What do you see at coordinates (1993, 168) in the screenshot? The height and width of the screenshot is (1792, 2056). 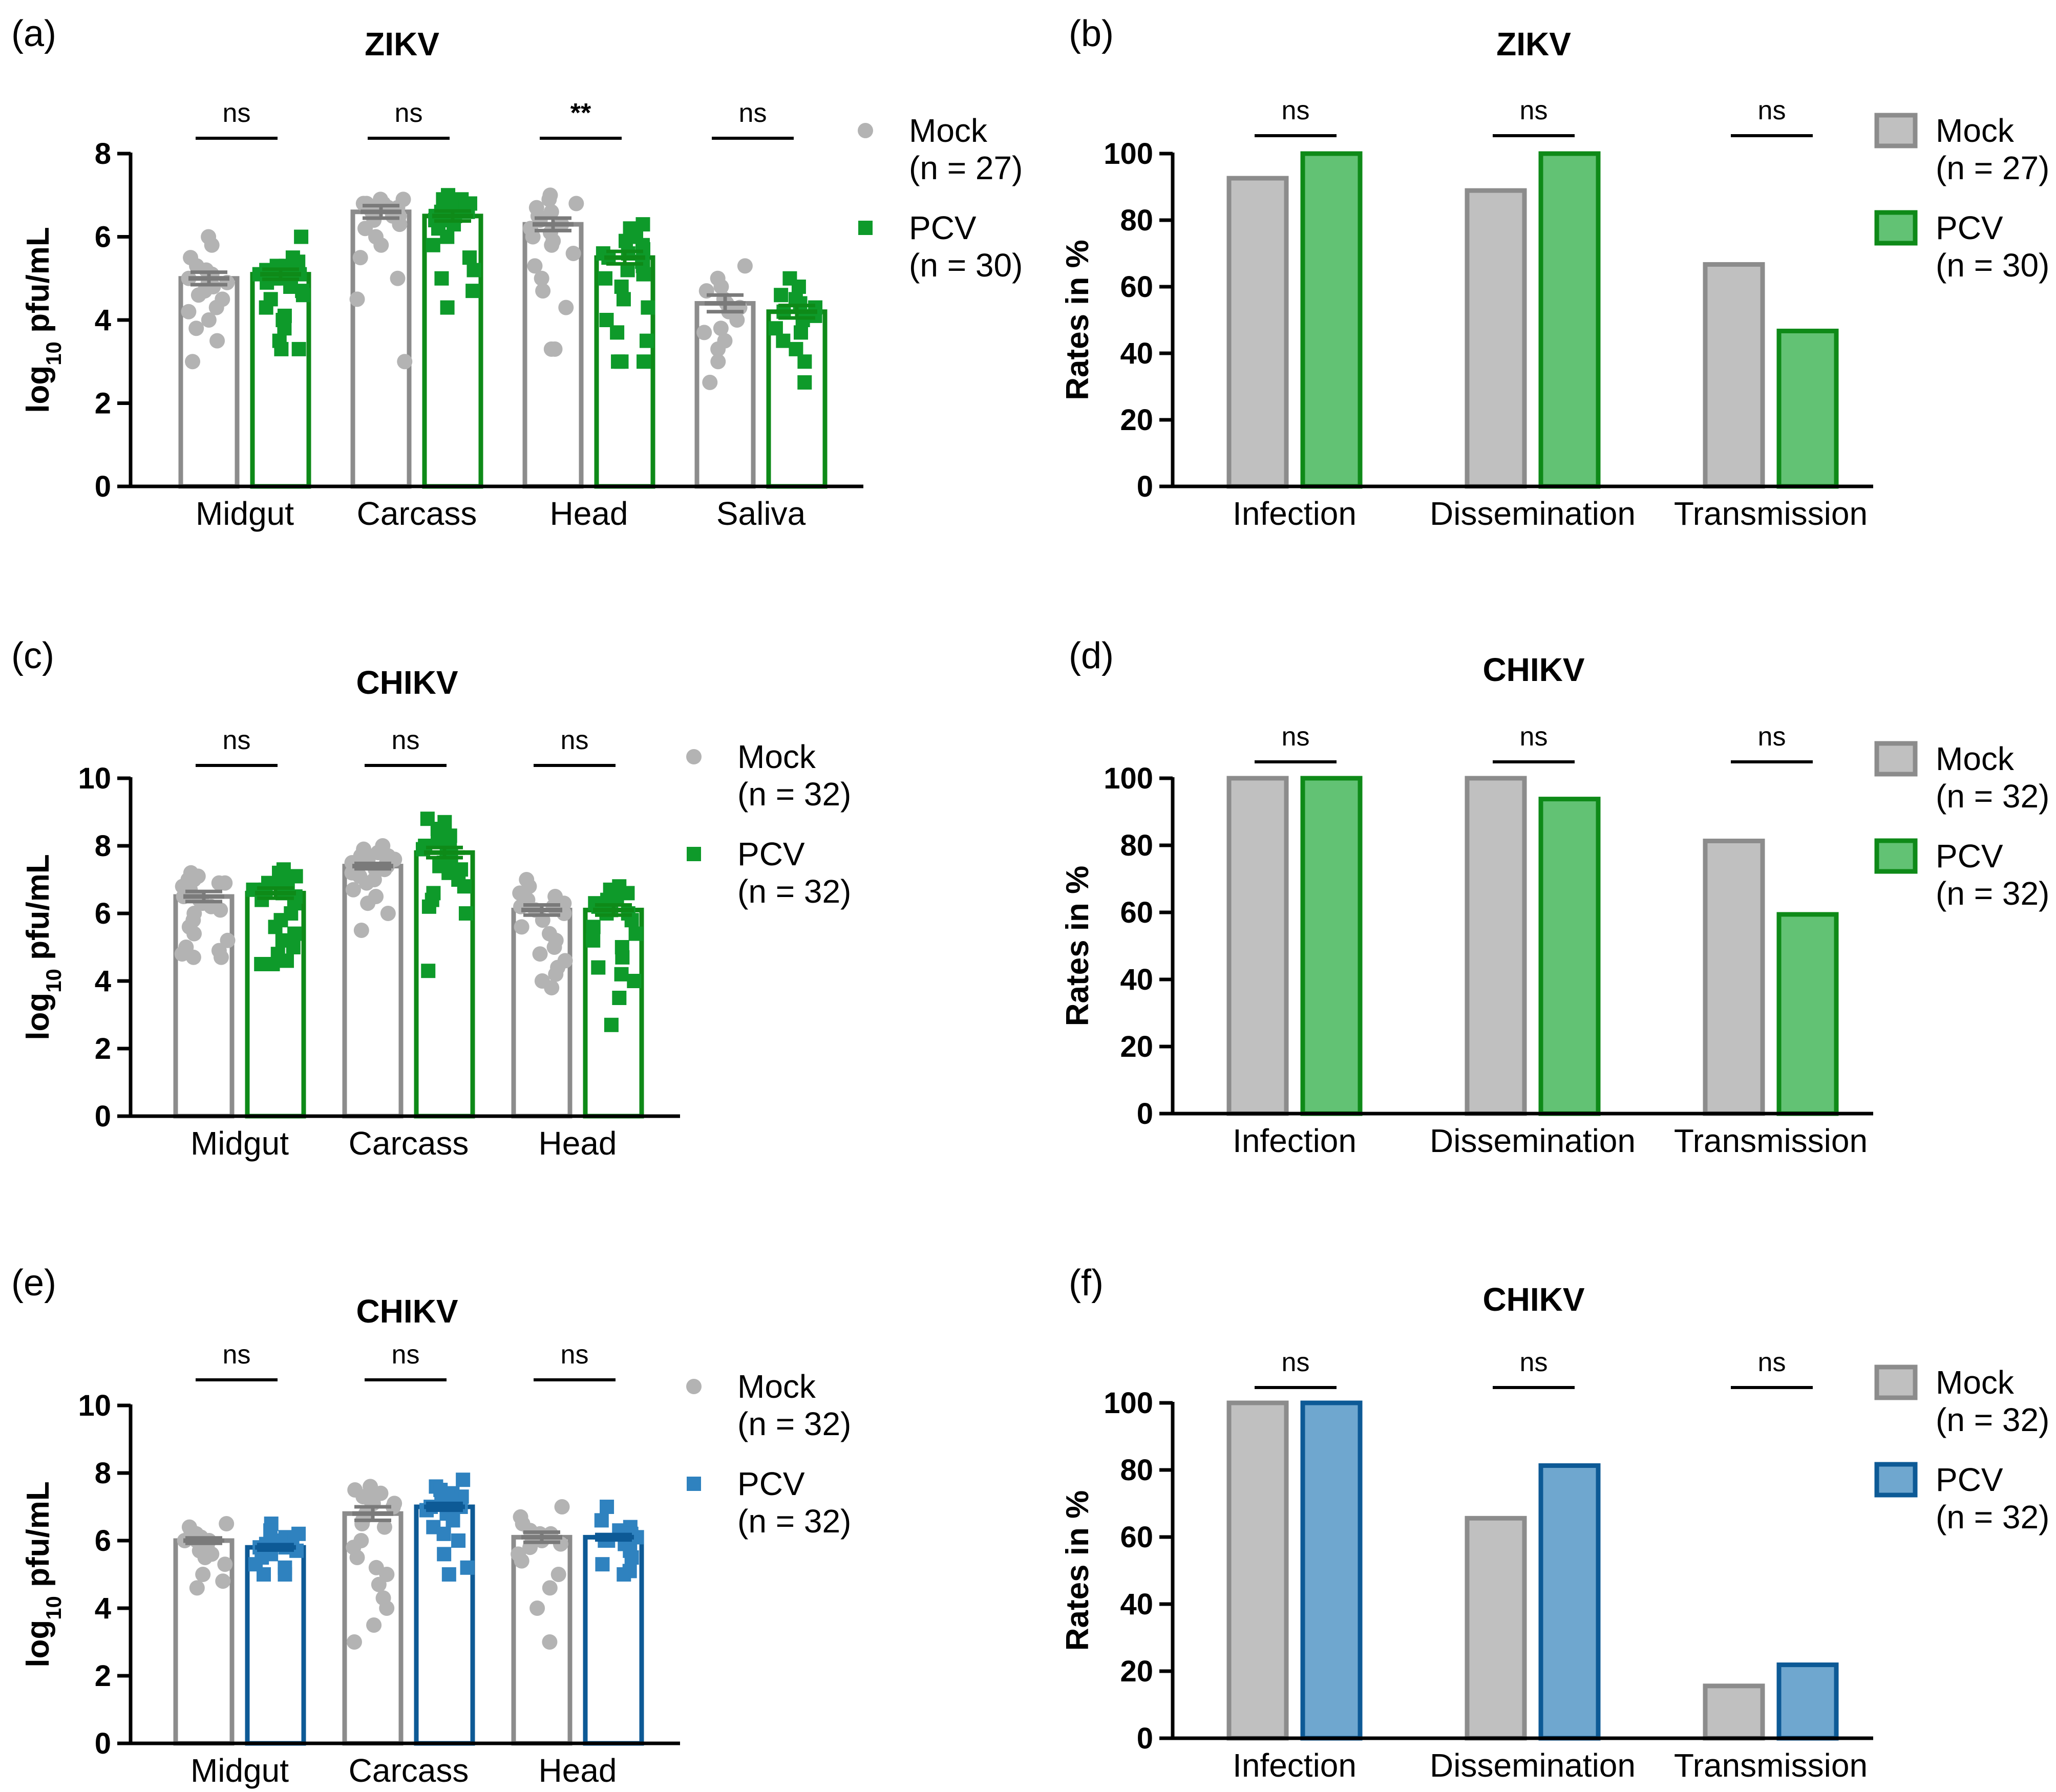 I see `legend-n: (n = 27)` at bounding box center [1993, 168].